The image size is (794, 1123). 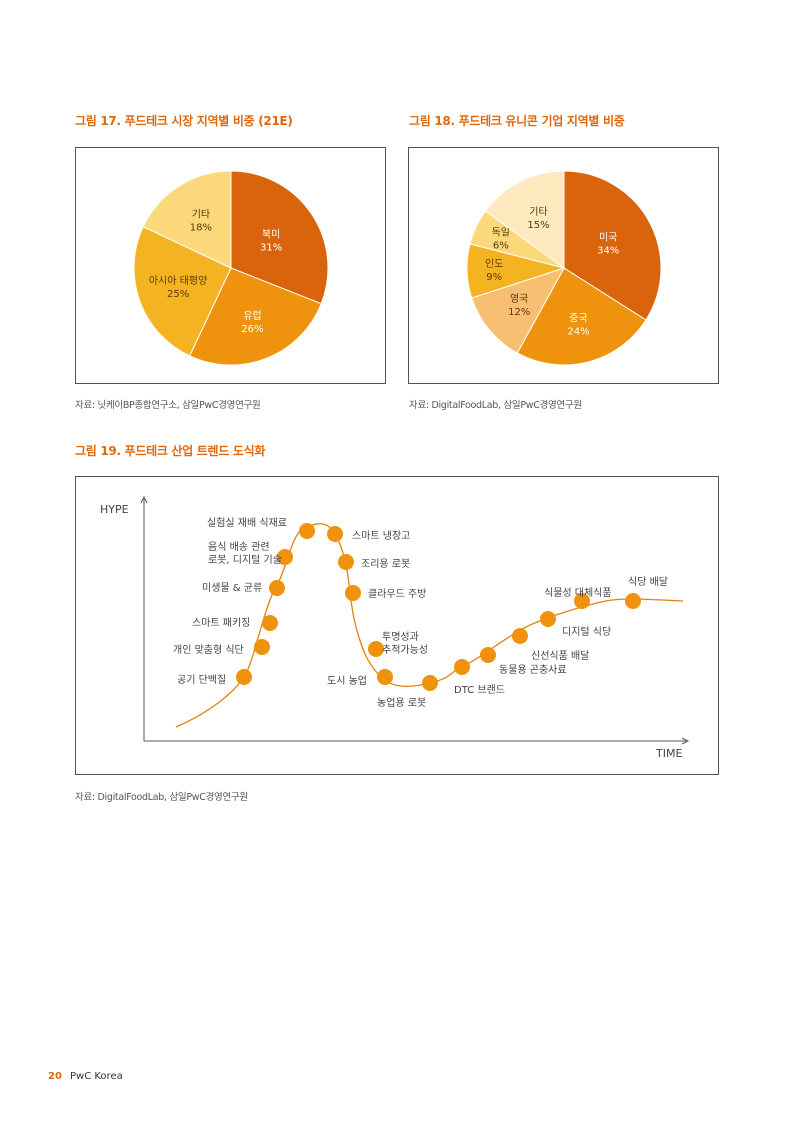 I want to click on fig18-slice-value-4: 9%, so click(x=494, y=277).